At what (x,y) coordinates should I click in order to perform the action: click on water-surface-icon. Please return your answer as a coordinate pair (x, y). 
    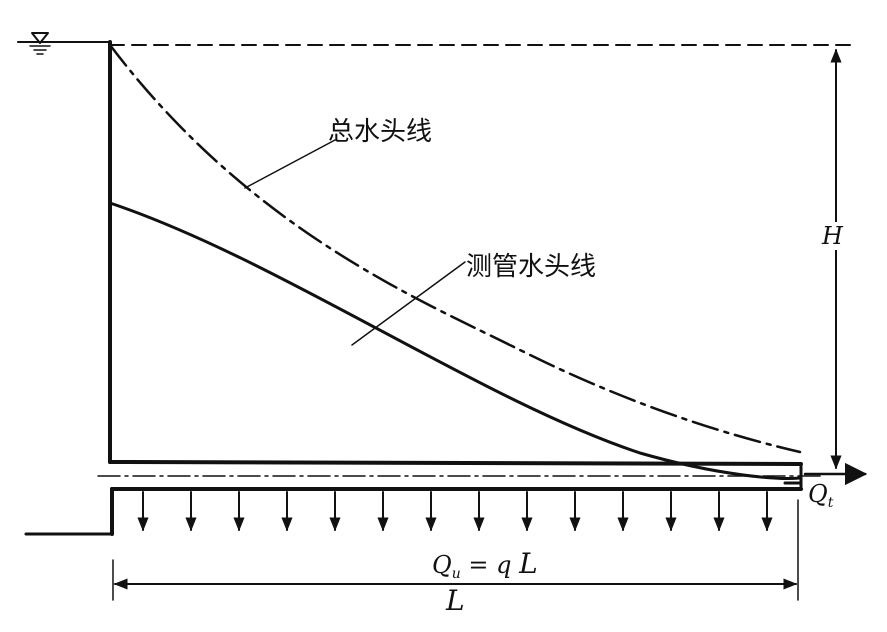
    Looking at the image, I should click on (40, 43).